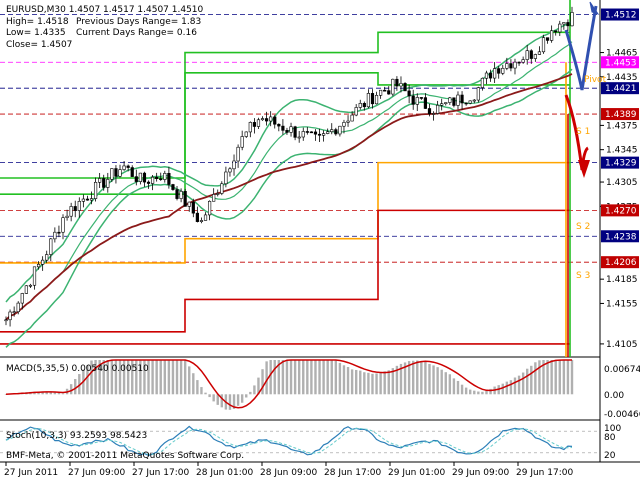  Describe the element at coordinates (621, 164) in the screenshot. I see `price-marker-label: 1.4329` at that location.